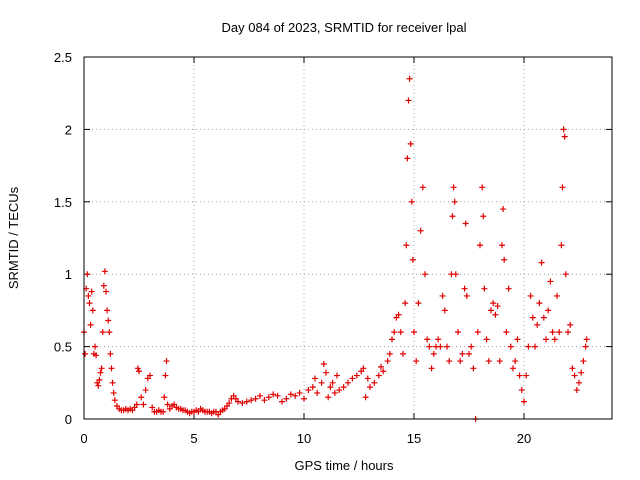  I want to click on y-tick-label: 2.5, so click(63, 57).